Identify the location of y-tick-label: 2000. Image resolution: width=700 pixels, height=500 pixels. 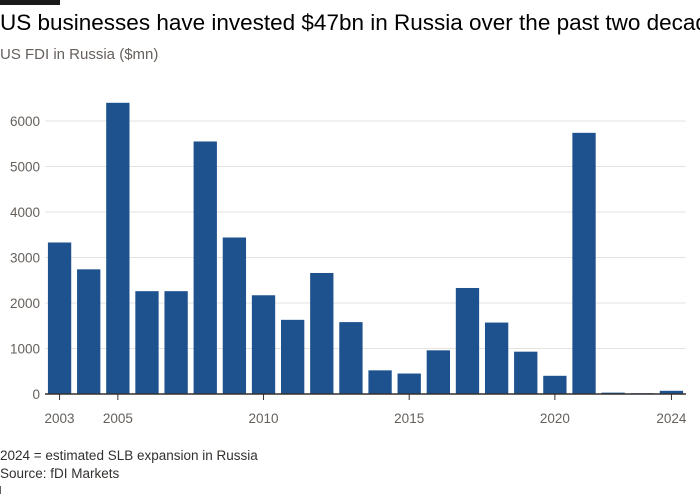
(25, 303).